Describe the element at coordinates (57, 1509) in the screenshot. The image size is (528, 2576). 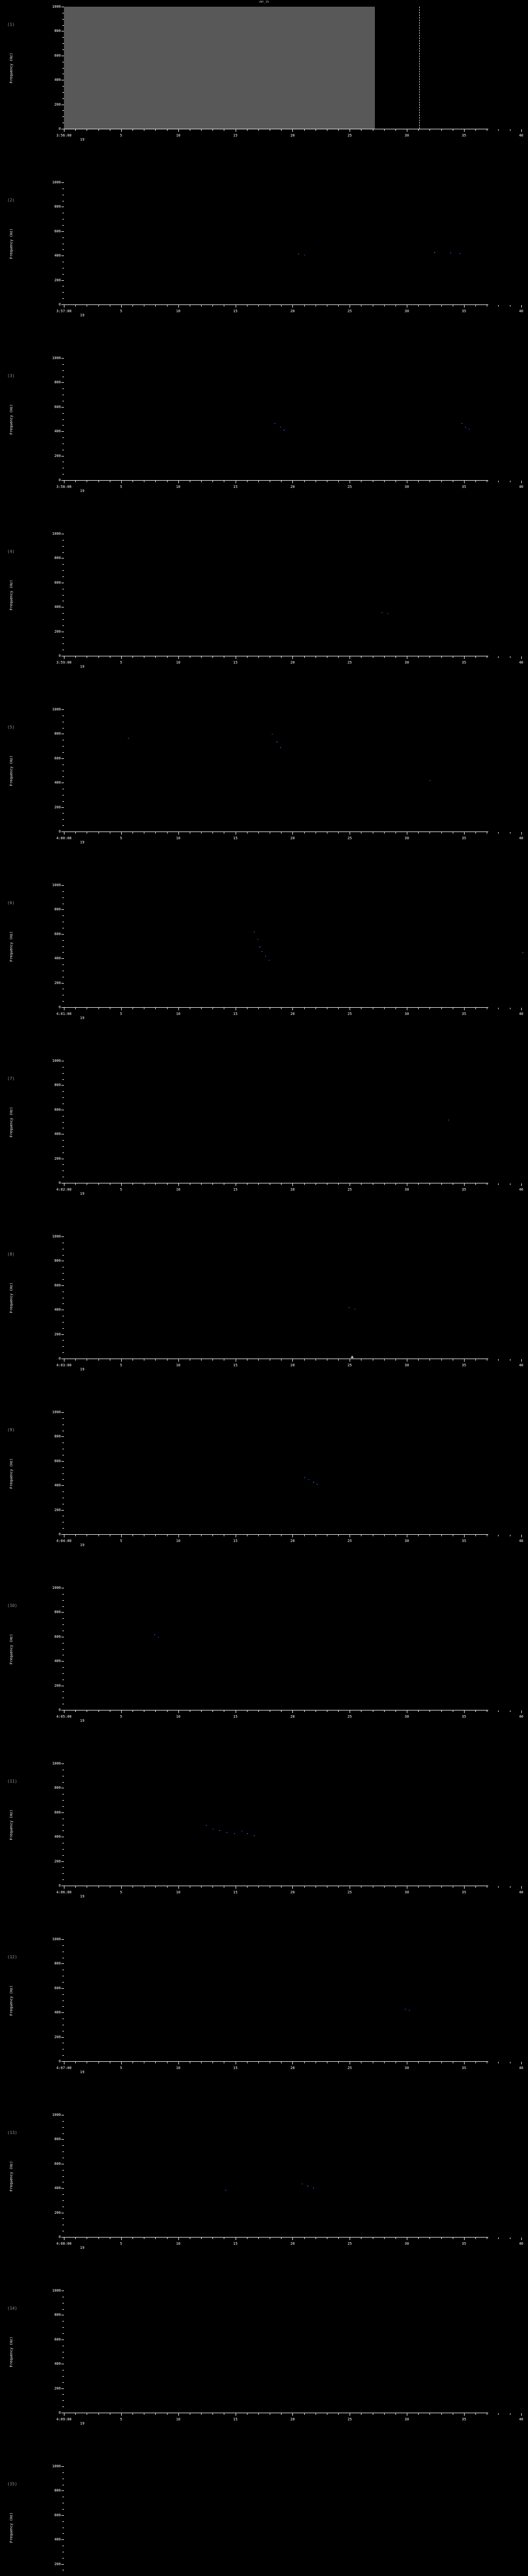
I see `y-tick-label: 200` at that location.